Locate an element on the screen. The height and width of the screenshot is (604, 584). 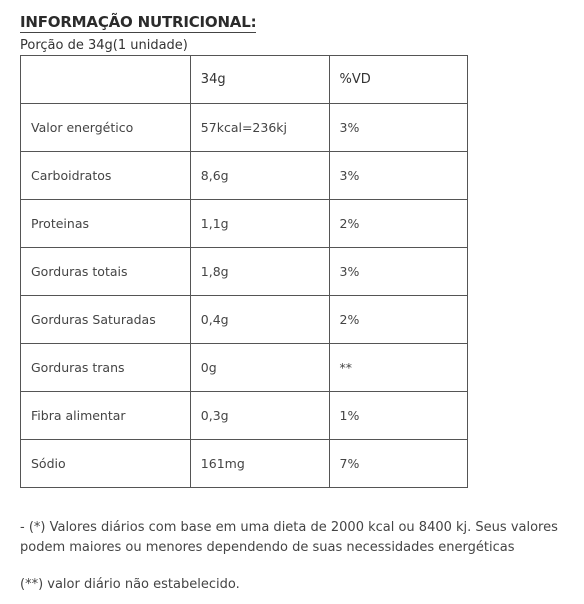
header-cell-nutrient is located at coordinates (105, 79).